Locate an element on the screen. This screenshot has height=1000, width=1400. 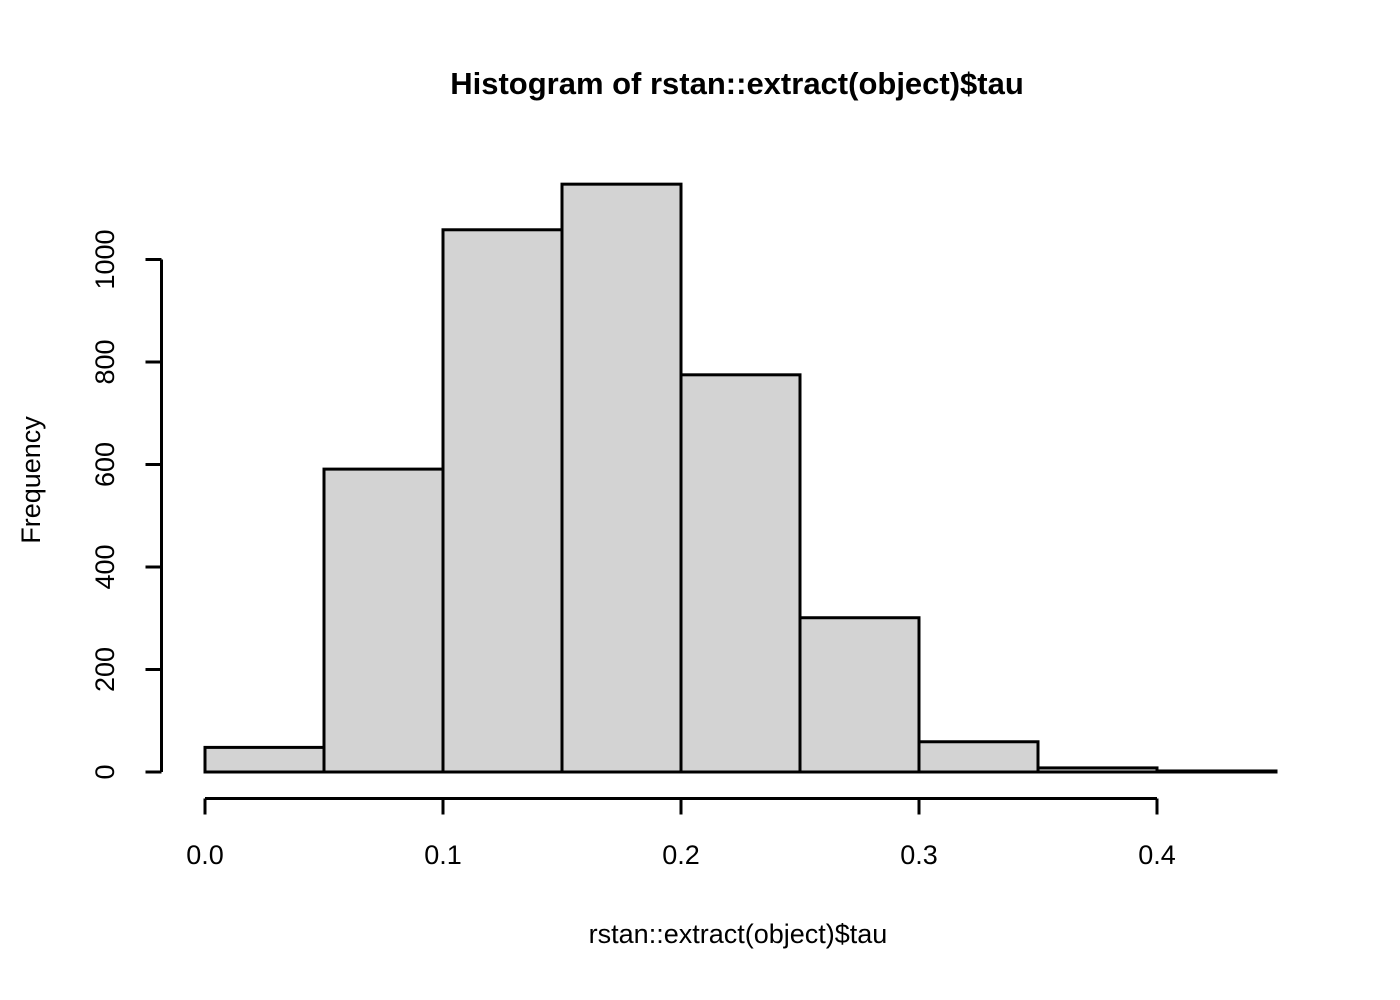
y-tick-label: 200 is located at coordinates (105, 669).